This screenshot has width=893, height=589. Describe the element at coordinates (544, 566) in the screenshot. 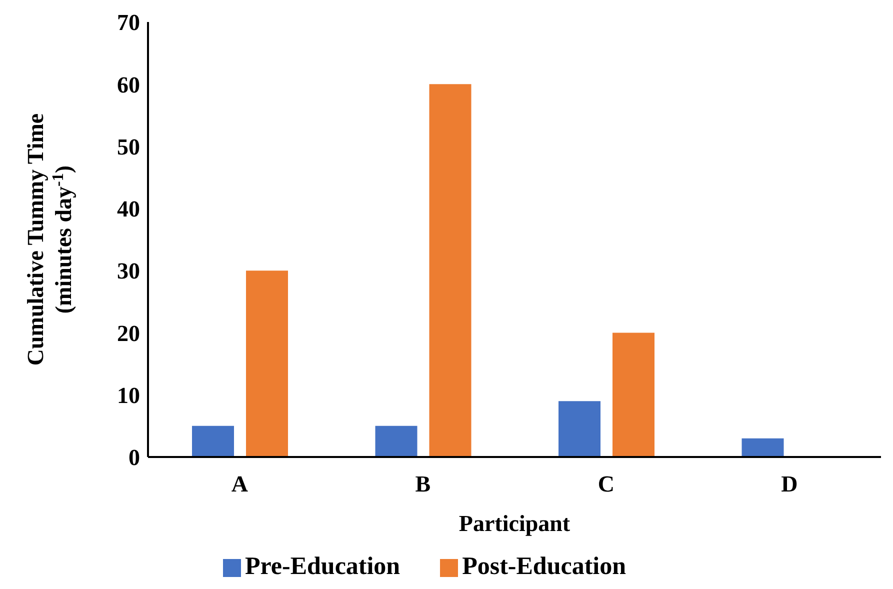

I see `legend-label: Post-Education` at that location.